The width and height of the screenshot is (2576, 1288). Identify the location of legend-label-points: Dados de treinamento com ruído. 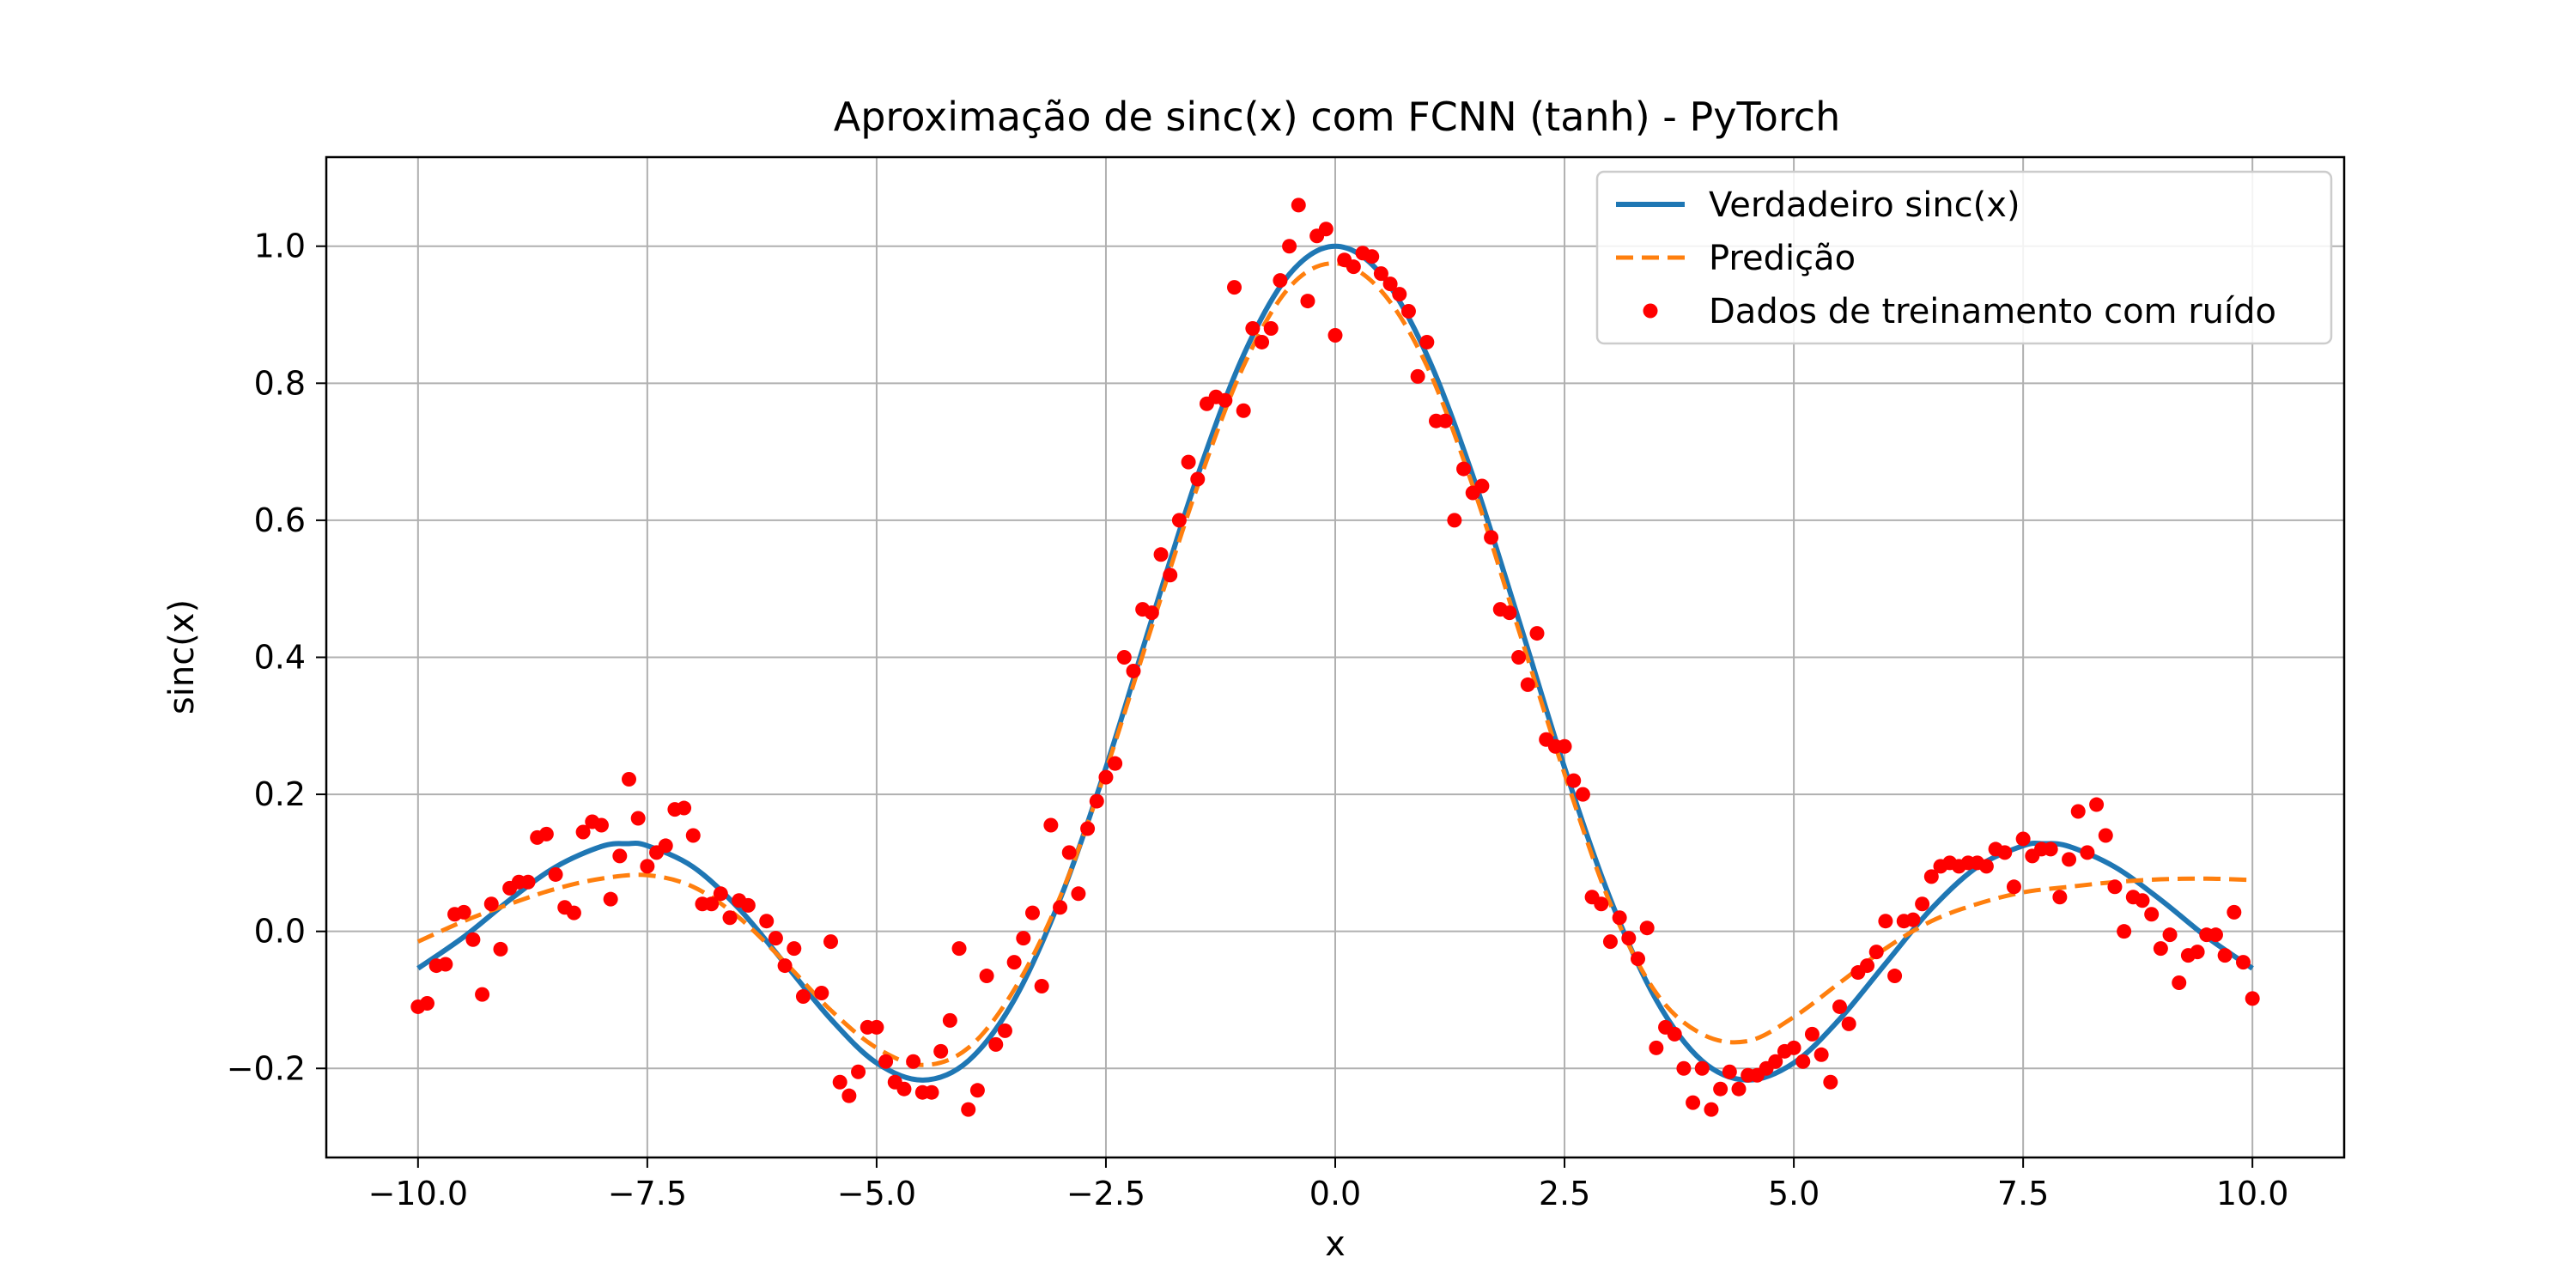
(1992, 312).